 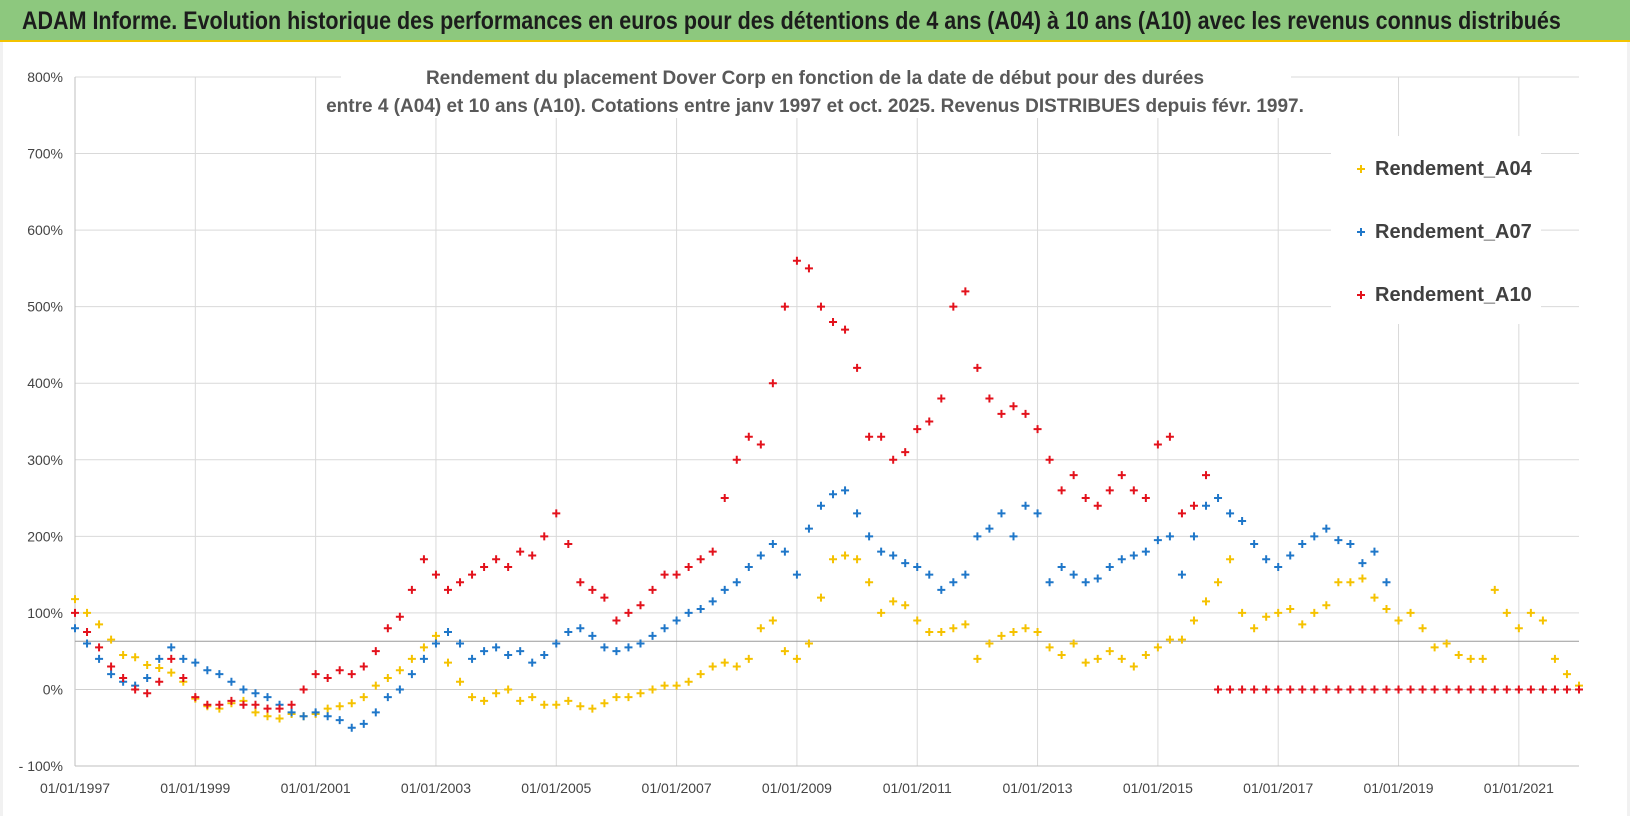 I want to click on legend: Rendement_A04 Rendement_A07 Rendement_A10, so click(x=1445, y=232).